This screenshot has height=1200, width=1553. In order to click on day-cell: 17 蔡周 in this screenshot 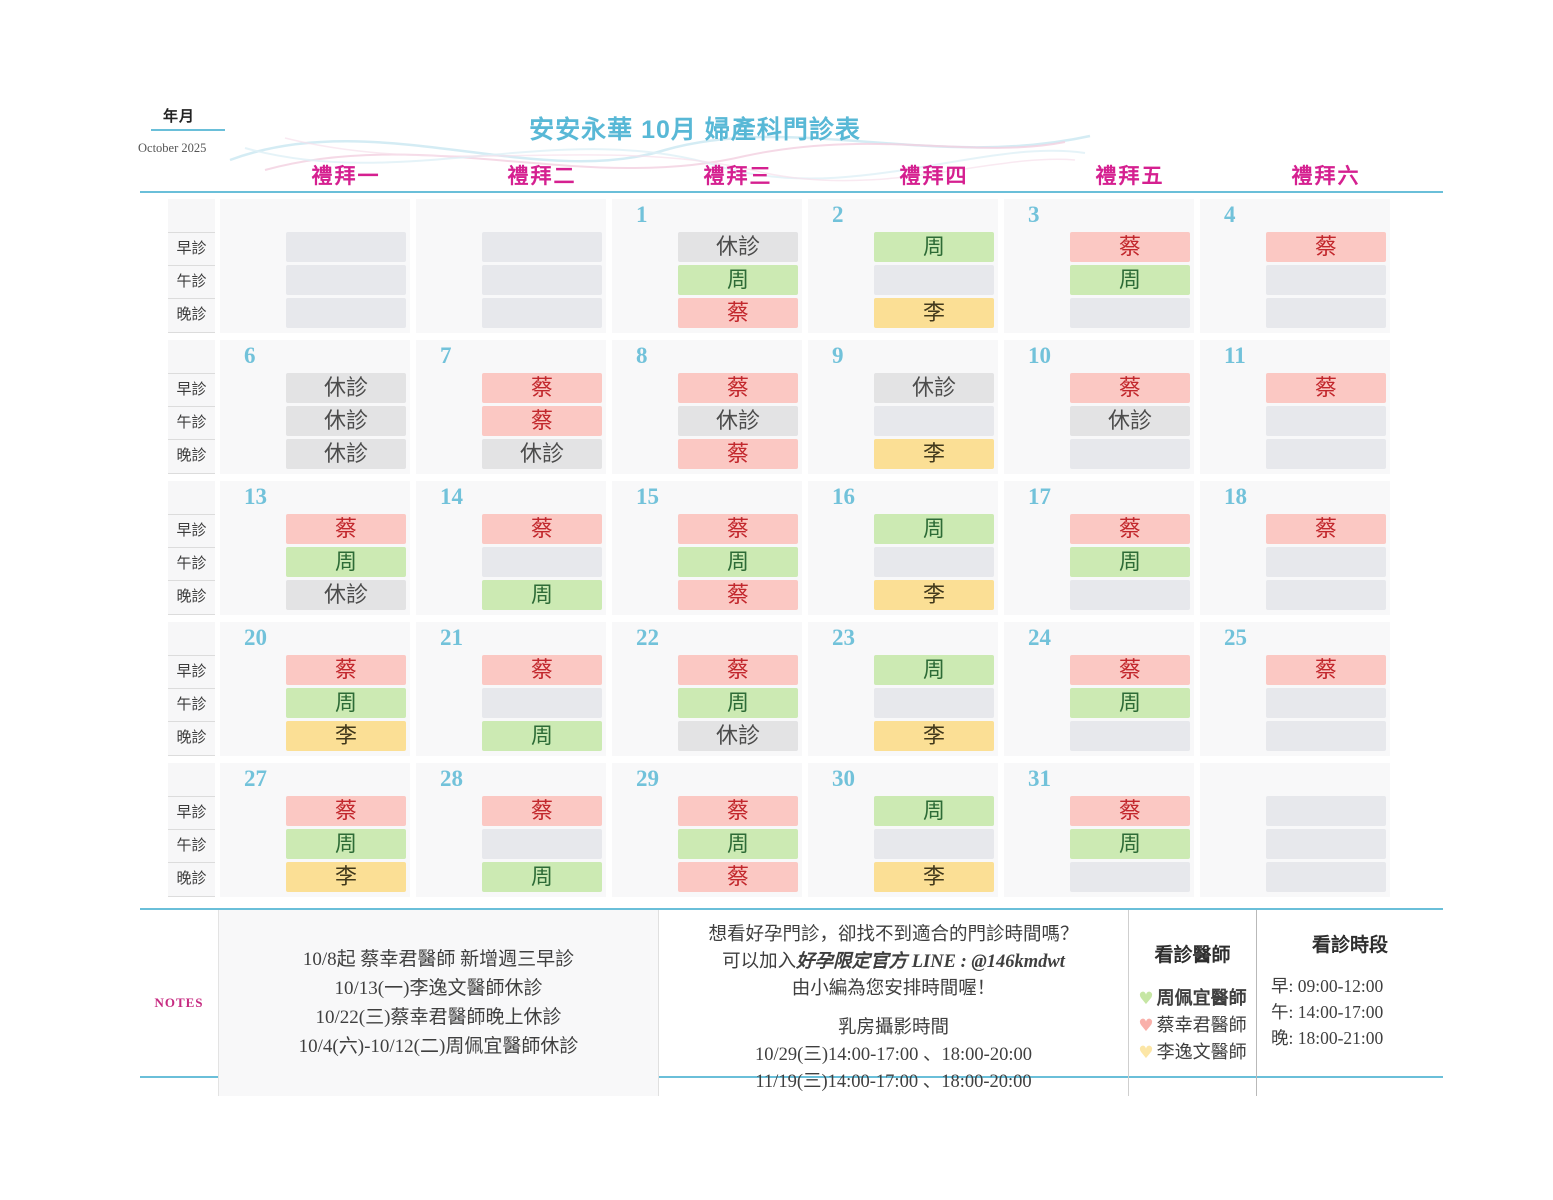, I will do `click(1099, 548)`.